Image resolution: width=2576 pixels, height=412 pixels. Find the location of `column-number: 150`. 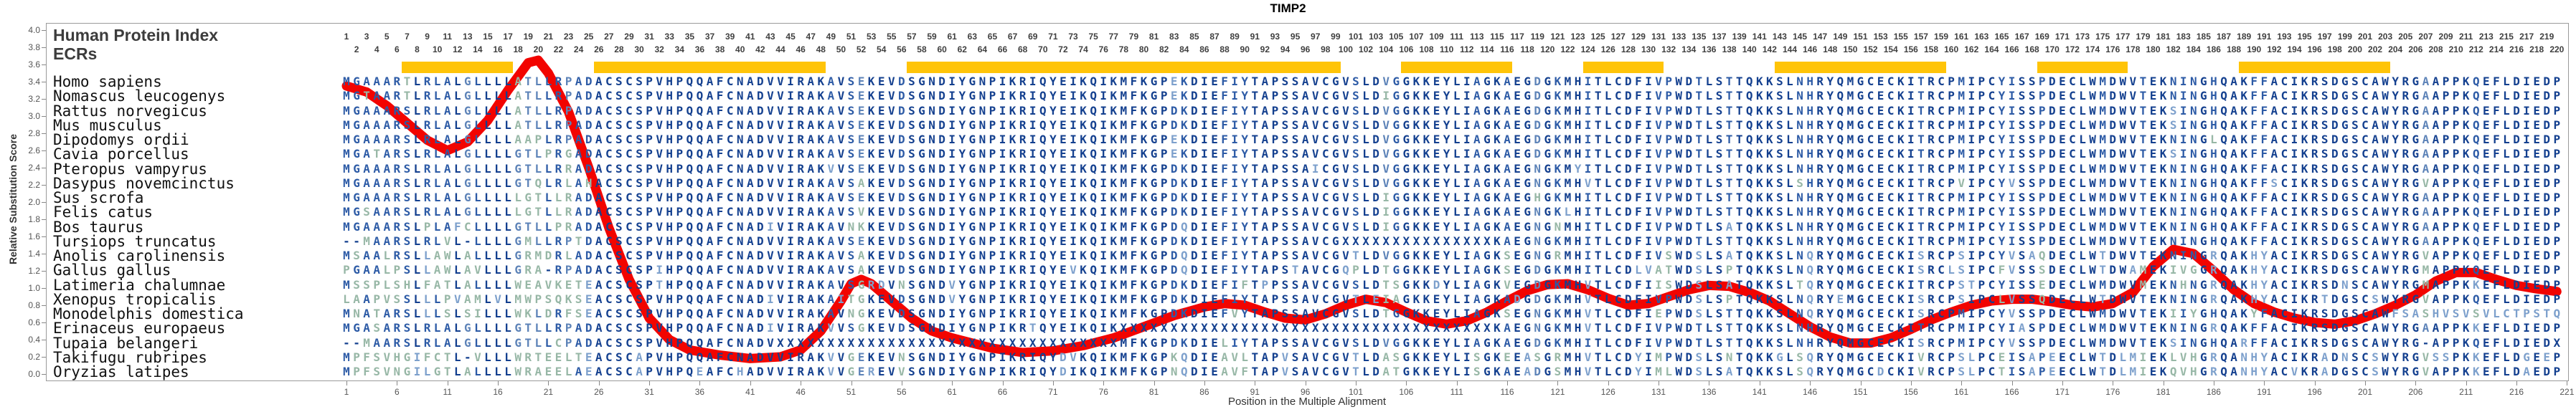

column-number: 150 is located at coordinates (1850, 49).